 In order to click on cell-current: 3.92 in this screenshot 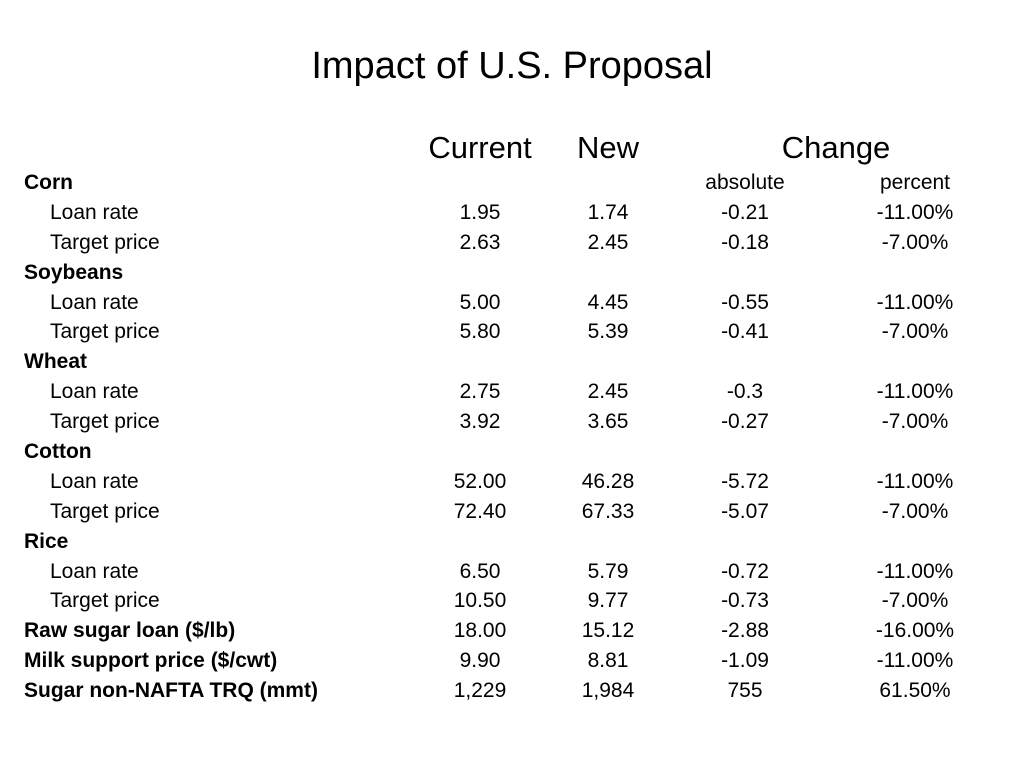, I will do `click(480, 422)`.